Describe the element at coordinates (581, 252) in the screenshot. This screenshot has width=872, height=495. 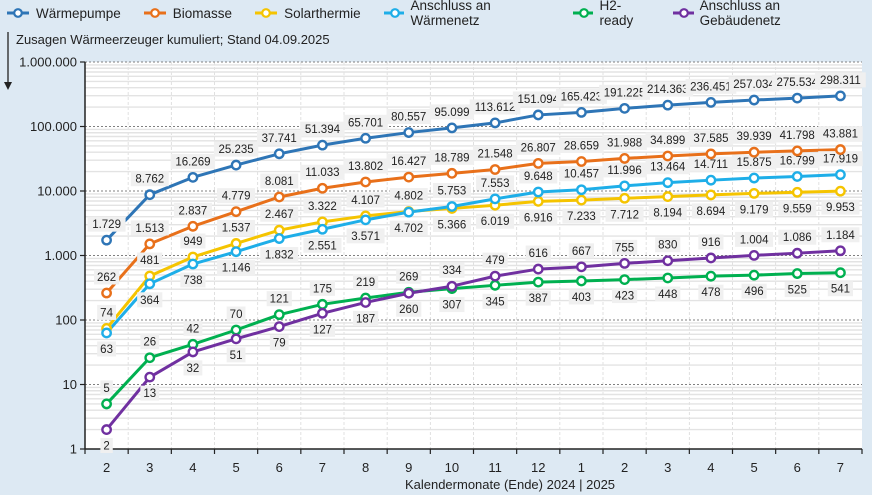
I see `data-label: 667` at that location.